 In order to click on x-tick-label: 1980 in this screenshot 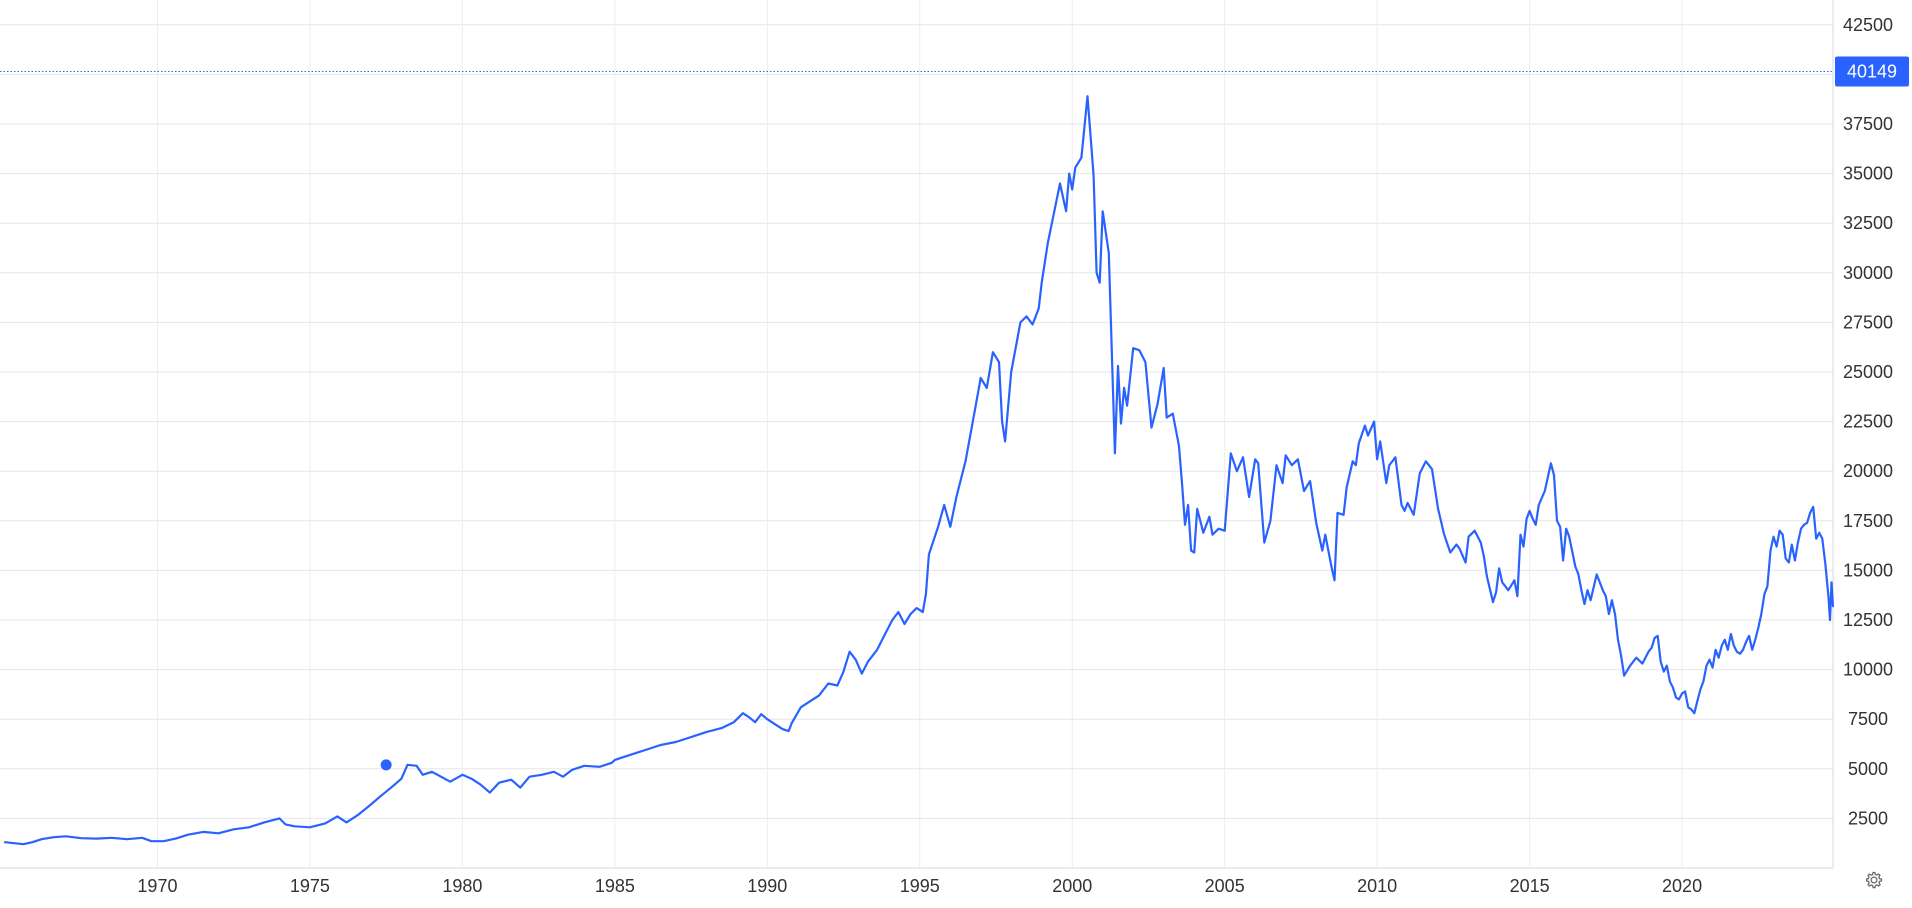, I will do `click(462, 886)`.